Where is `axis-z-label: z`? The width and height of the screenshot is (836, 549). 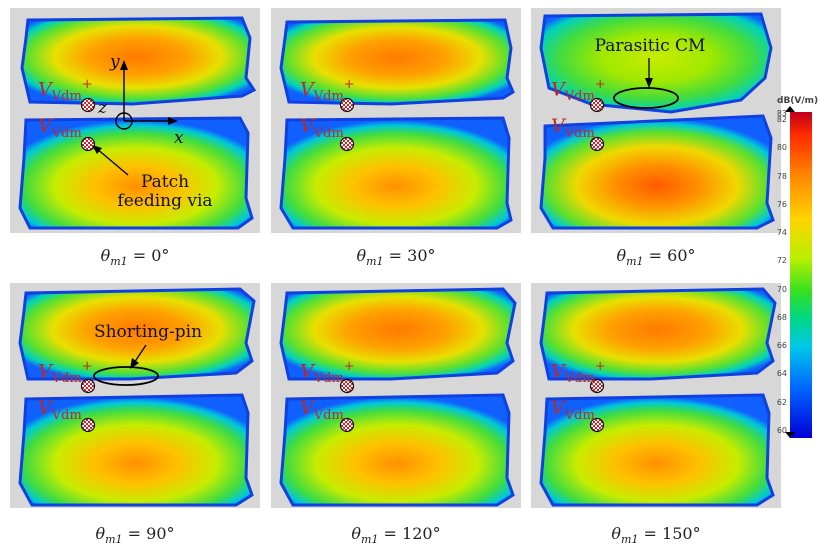 axis-z-label: z is located at coordinates (102, 108).